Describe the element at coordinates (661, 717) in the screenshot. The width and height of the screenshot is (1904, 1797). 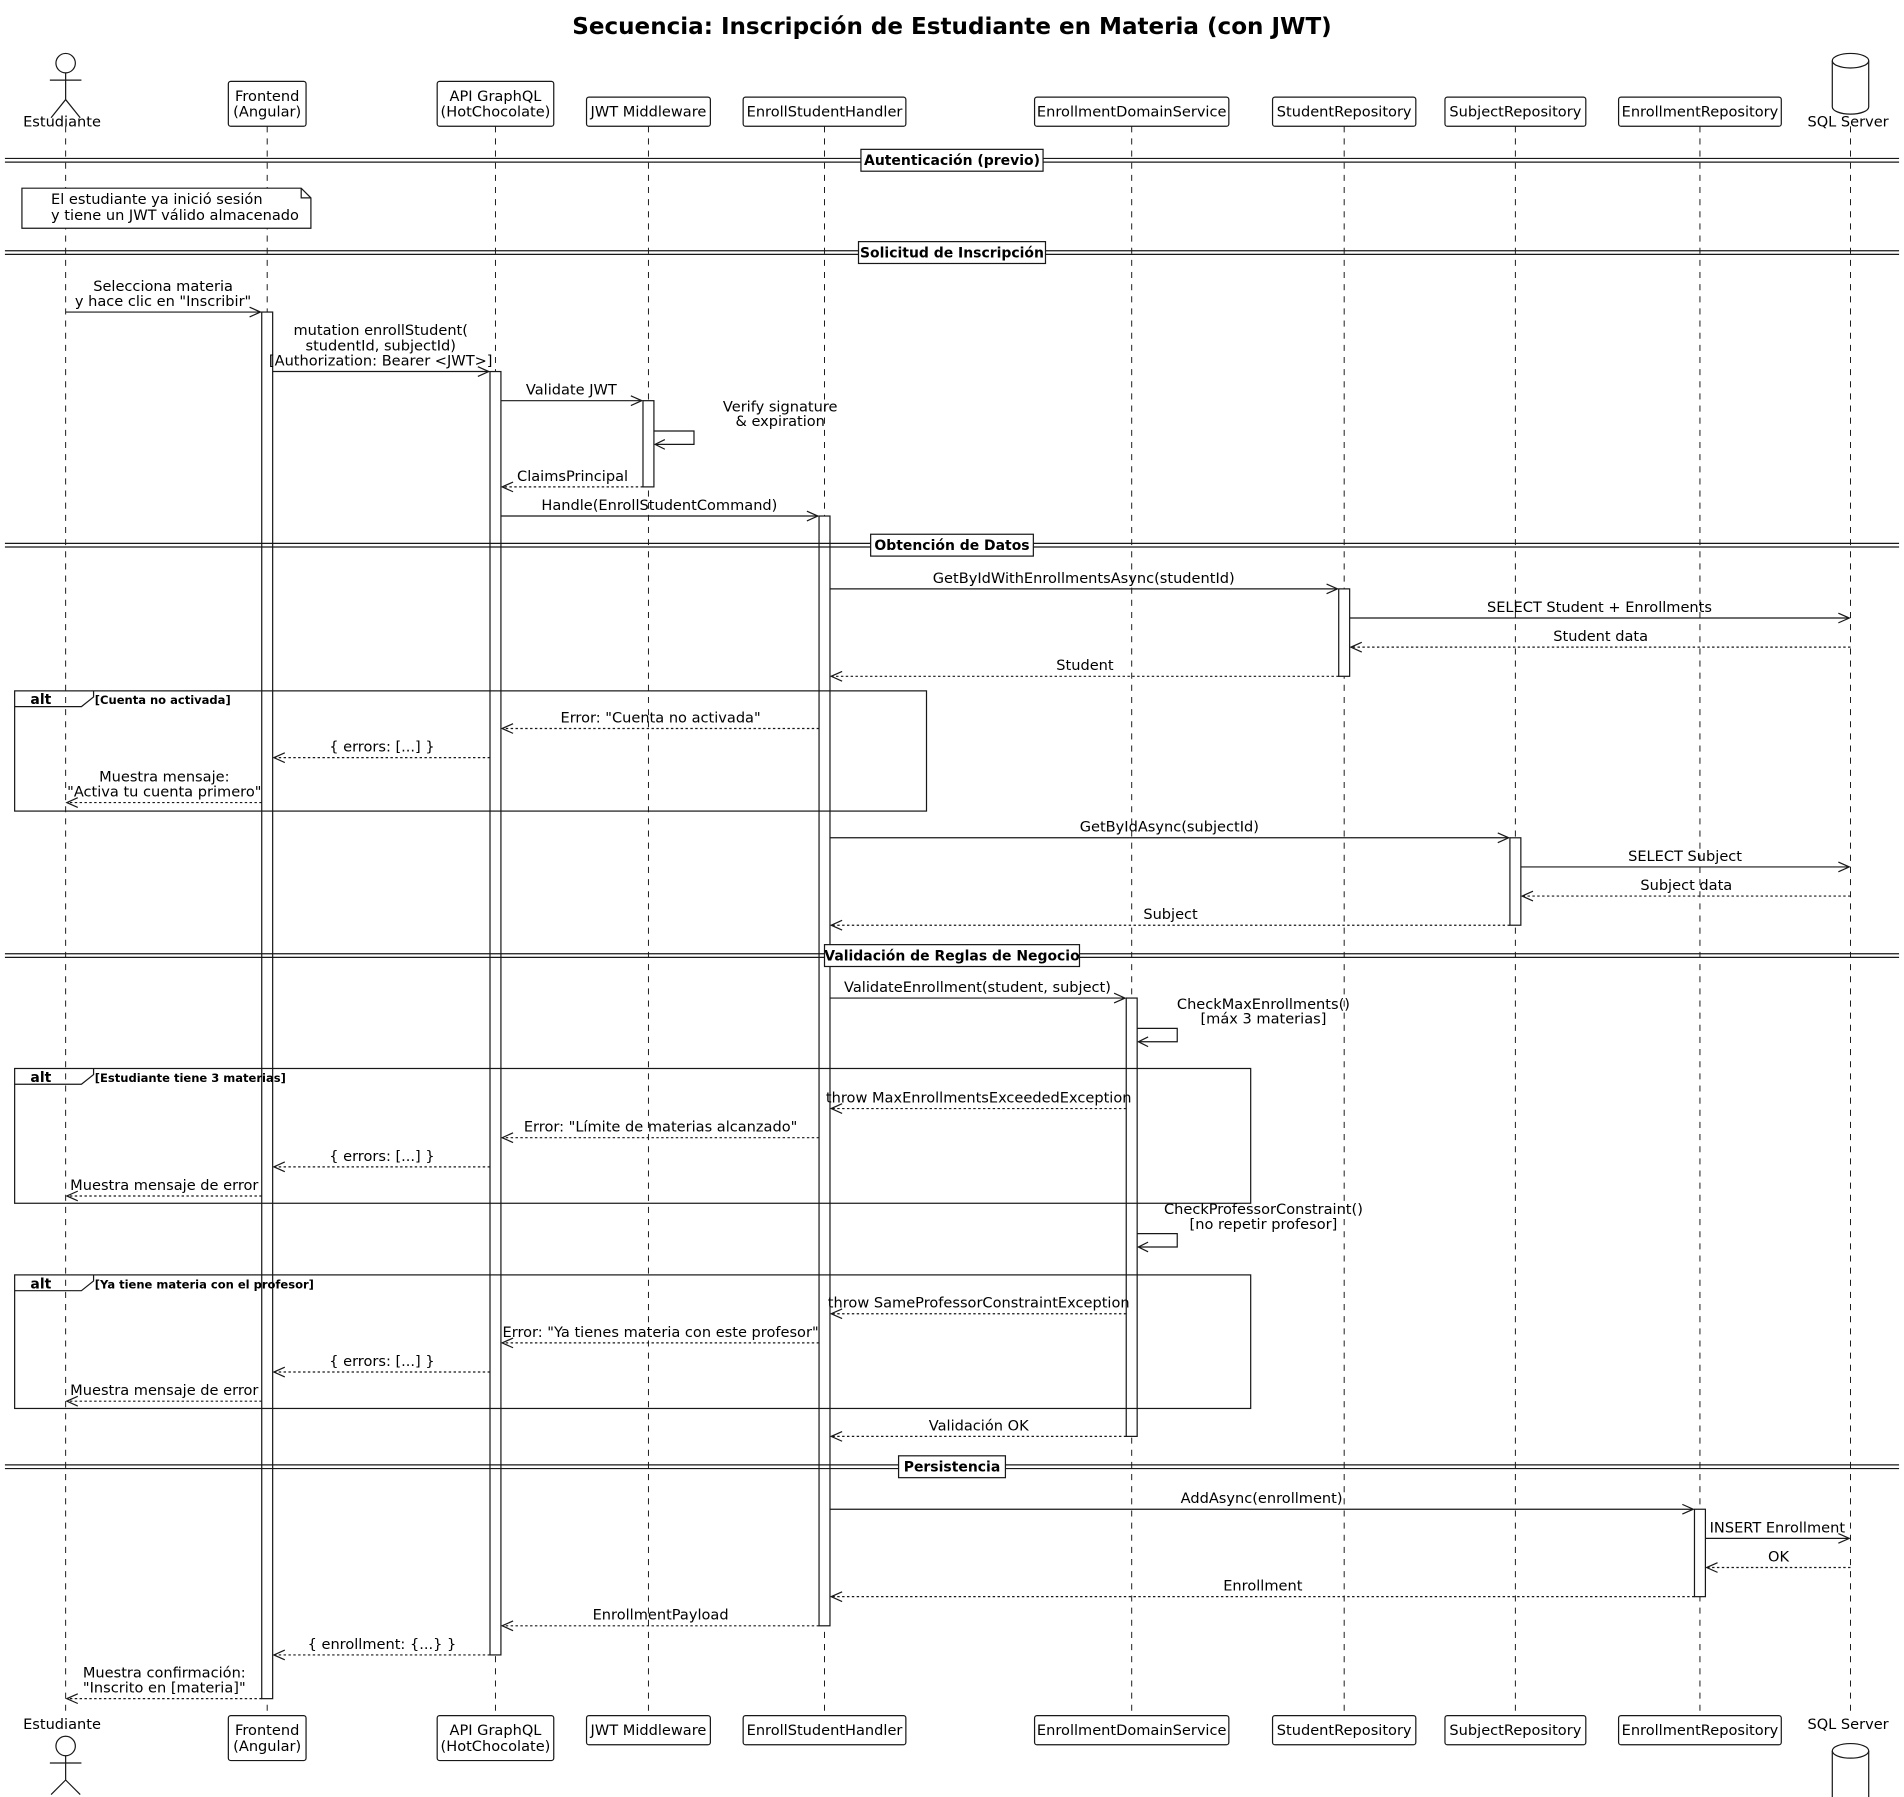
I see `message-label: Error: "Cuenta no activada"` at that location.